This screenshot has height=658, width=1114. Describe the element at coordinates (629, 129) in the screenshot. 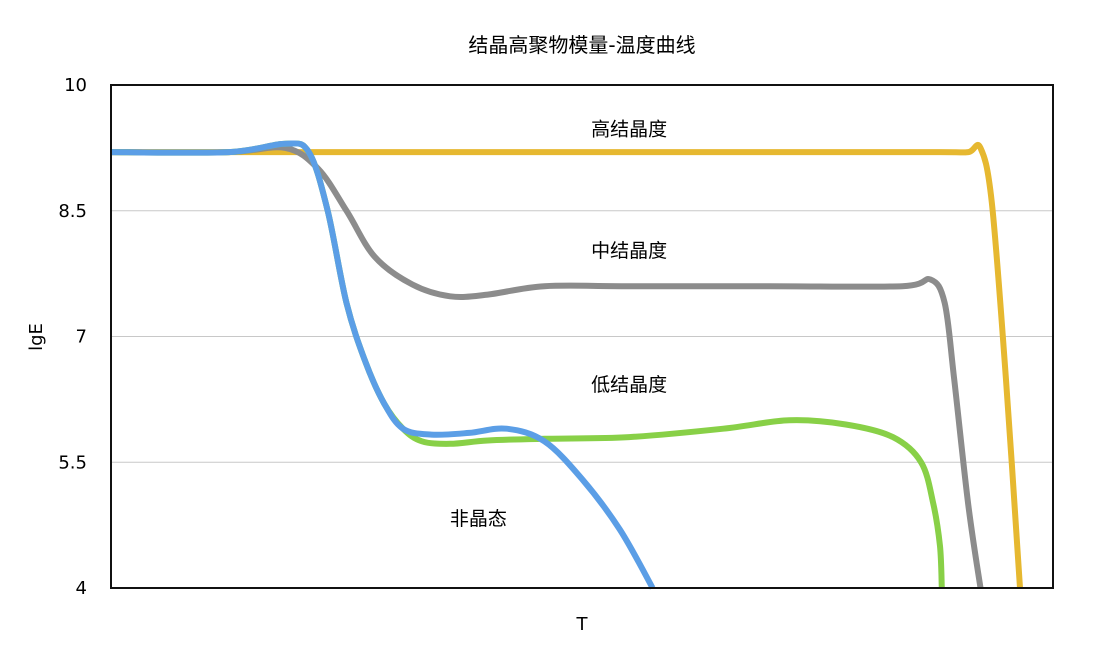

I see `annotation-label: 高结晶度` at that location.